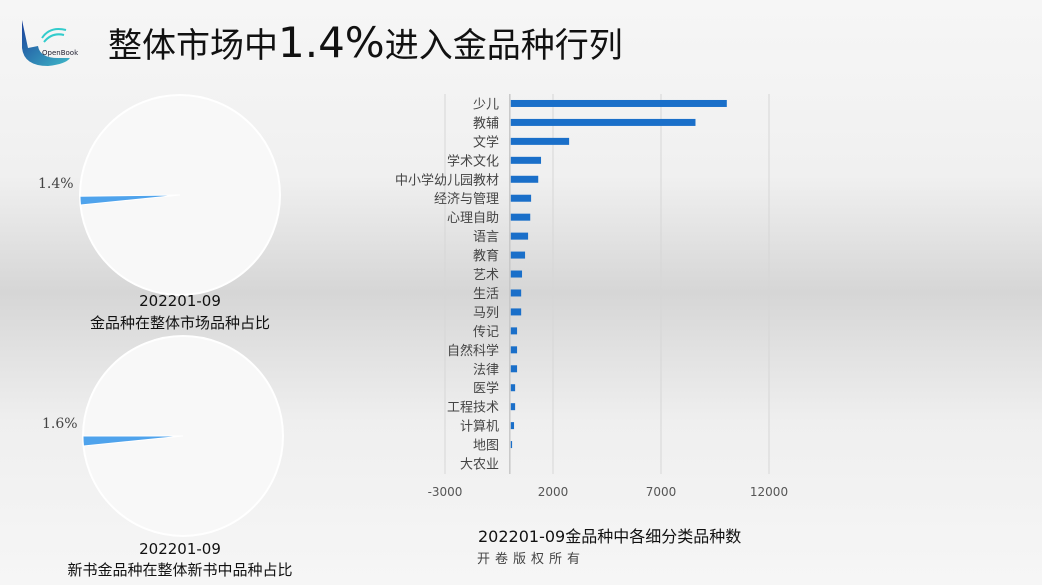  I want to click on category-label: 教育, so click(486, 256).